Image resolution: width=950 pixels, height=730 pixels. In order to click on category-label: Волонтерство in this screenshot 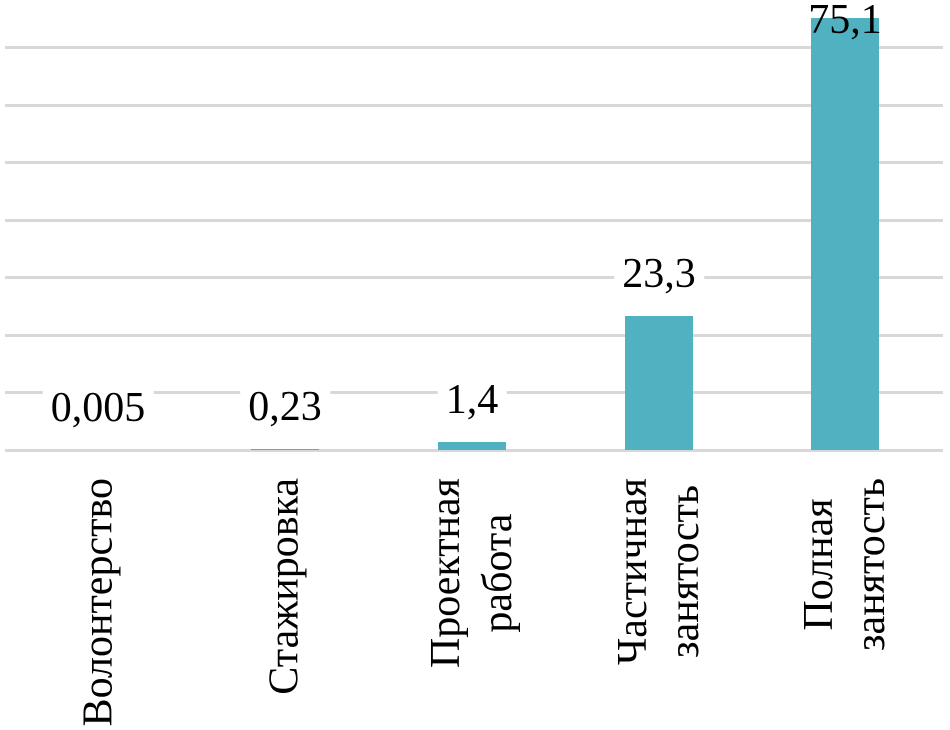, I will do `click(98, 602)`.